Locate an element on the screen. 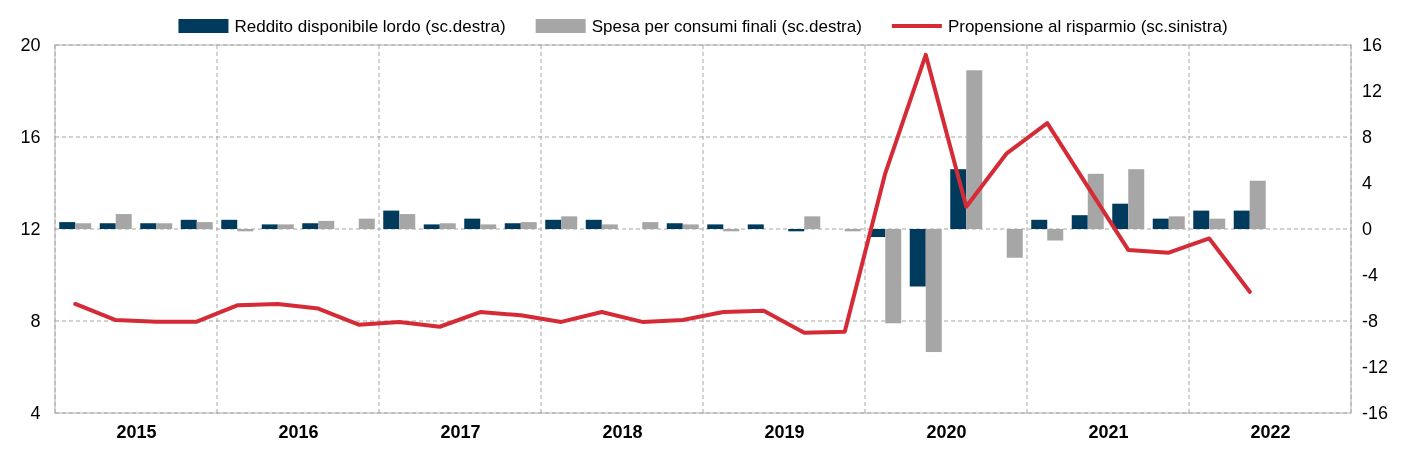 The image size is (1402, 450). y2-tick-label: 16 is located at coordinates (1372, 45).